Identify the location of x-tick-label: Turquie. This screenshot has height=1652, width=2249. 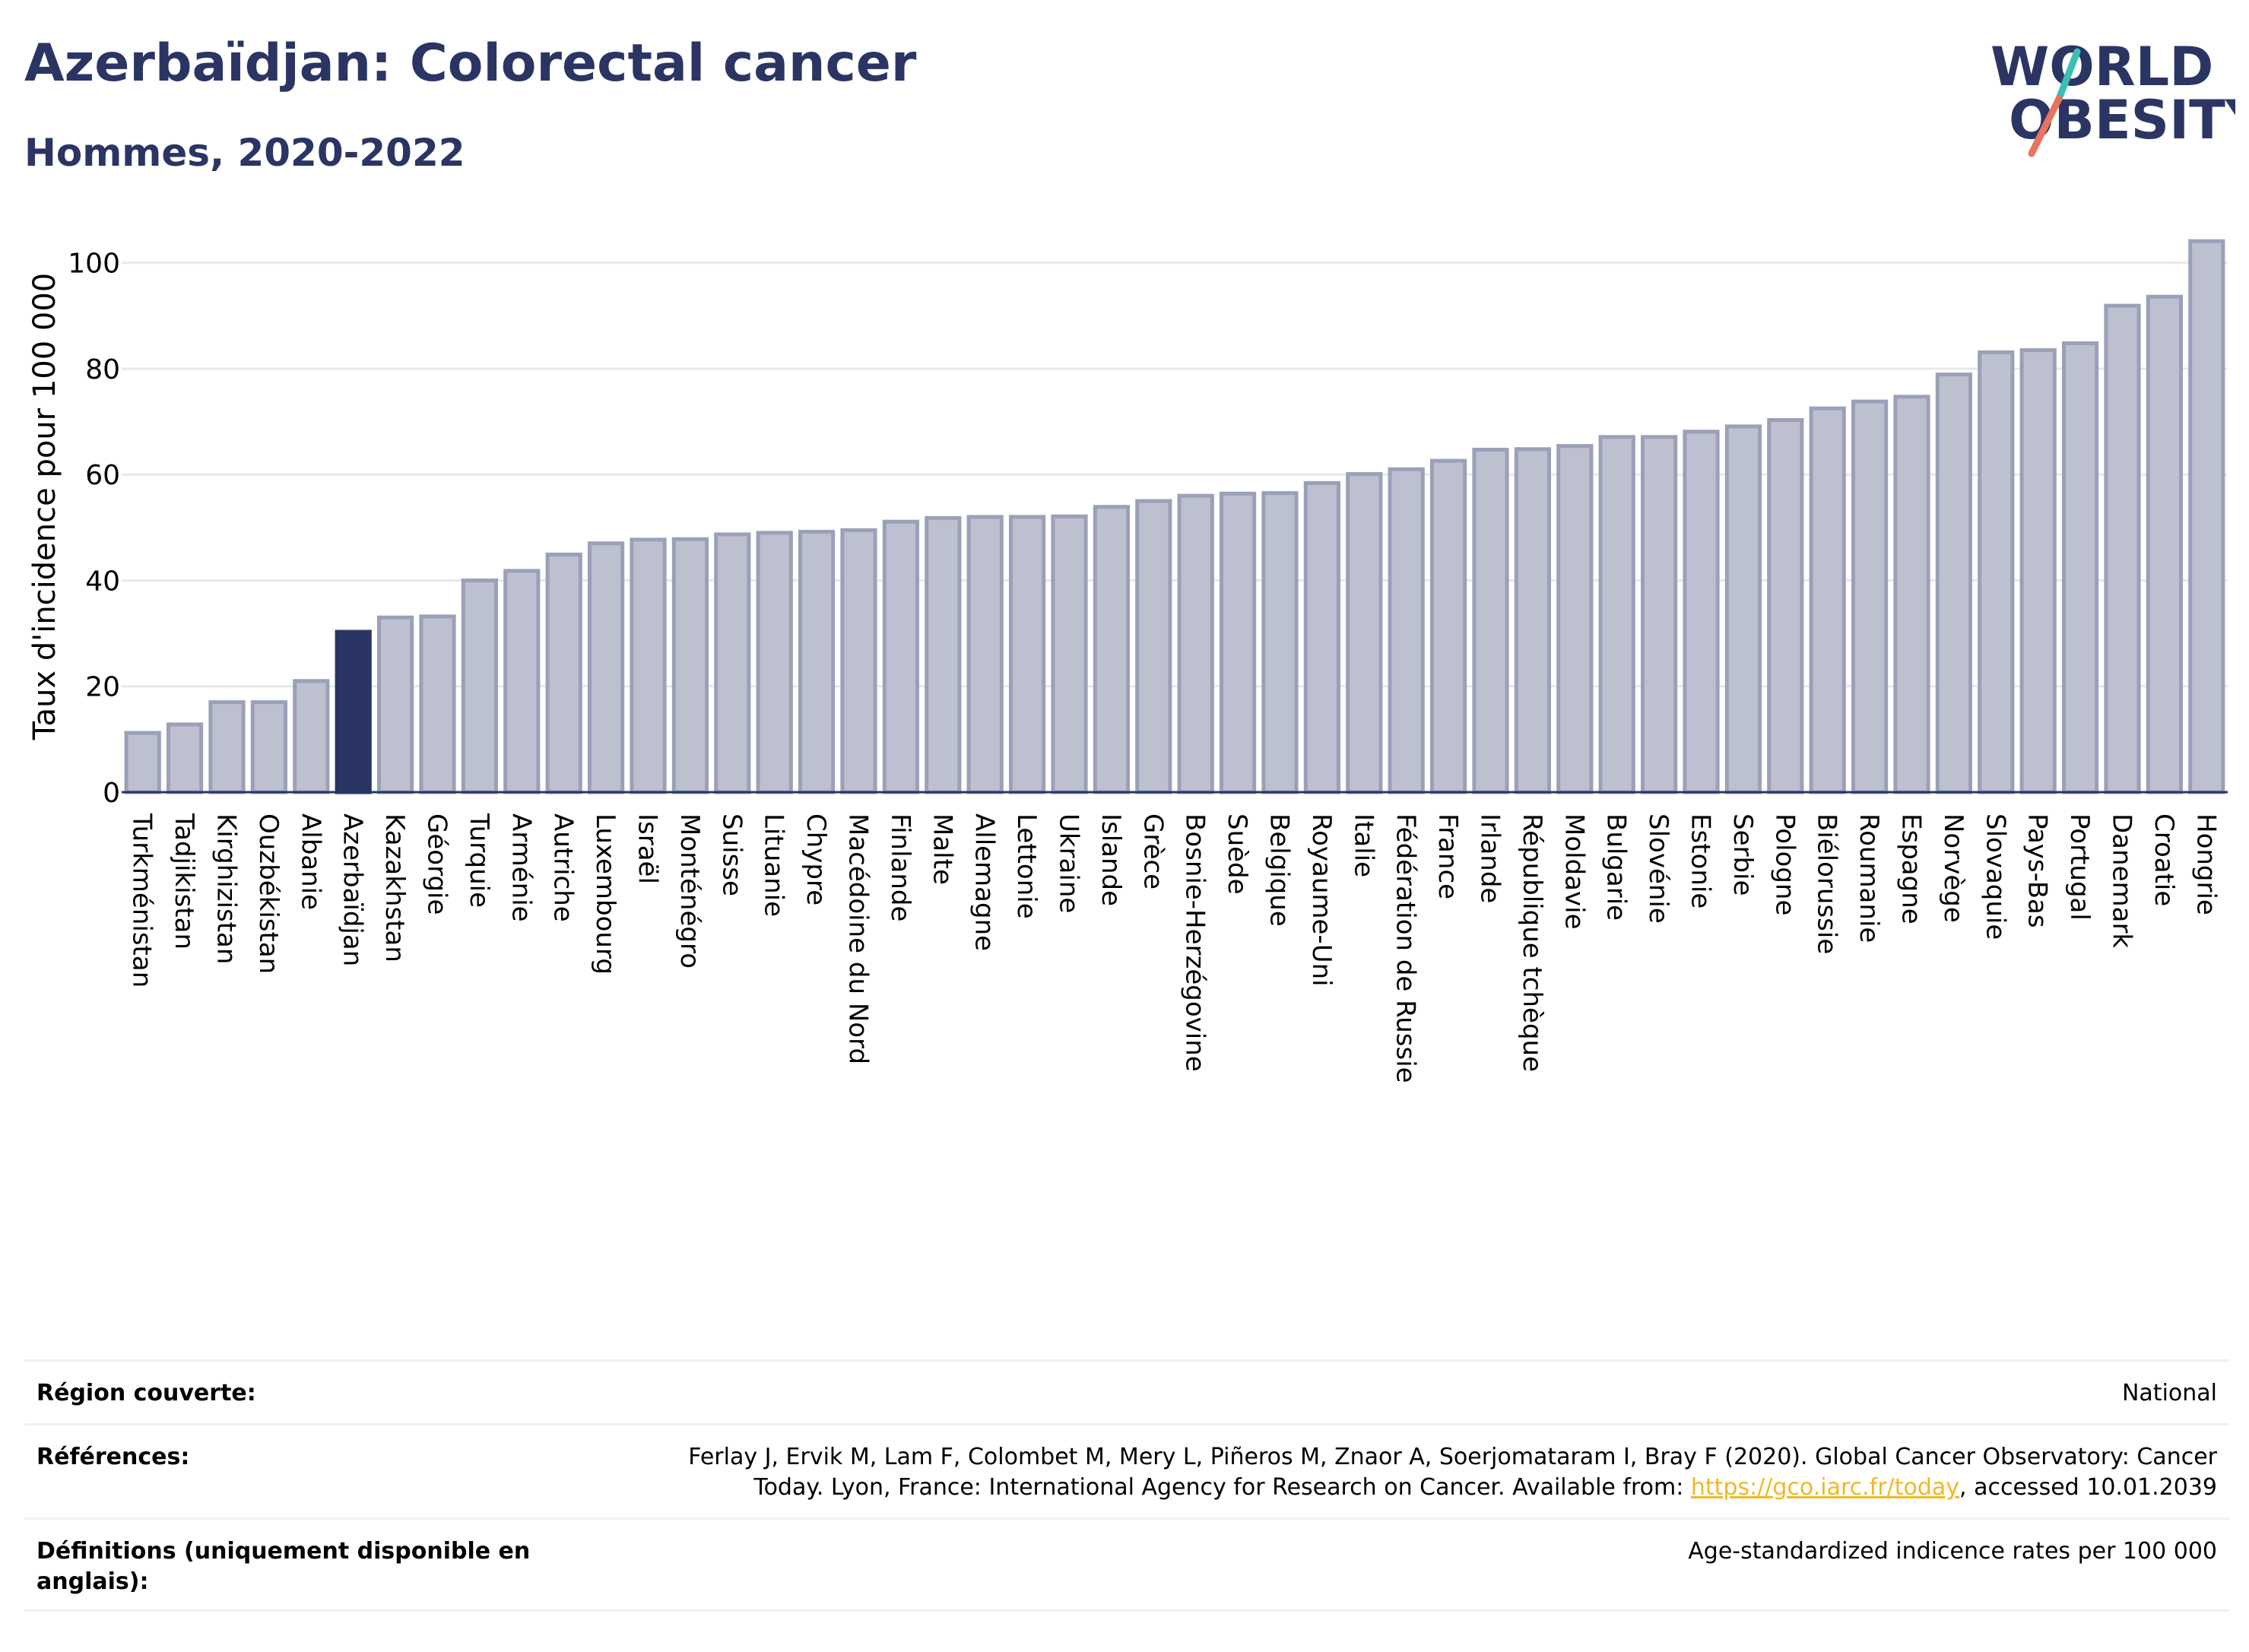
(479, 860).